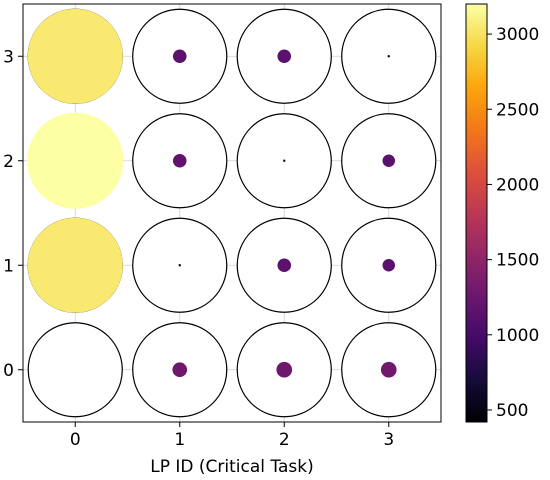 The height and width of the screenshot is (480, 550). I want to click on y-tick-label: 3, so click(8, 57).